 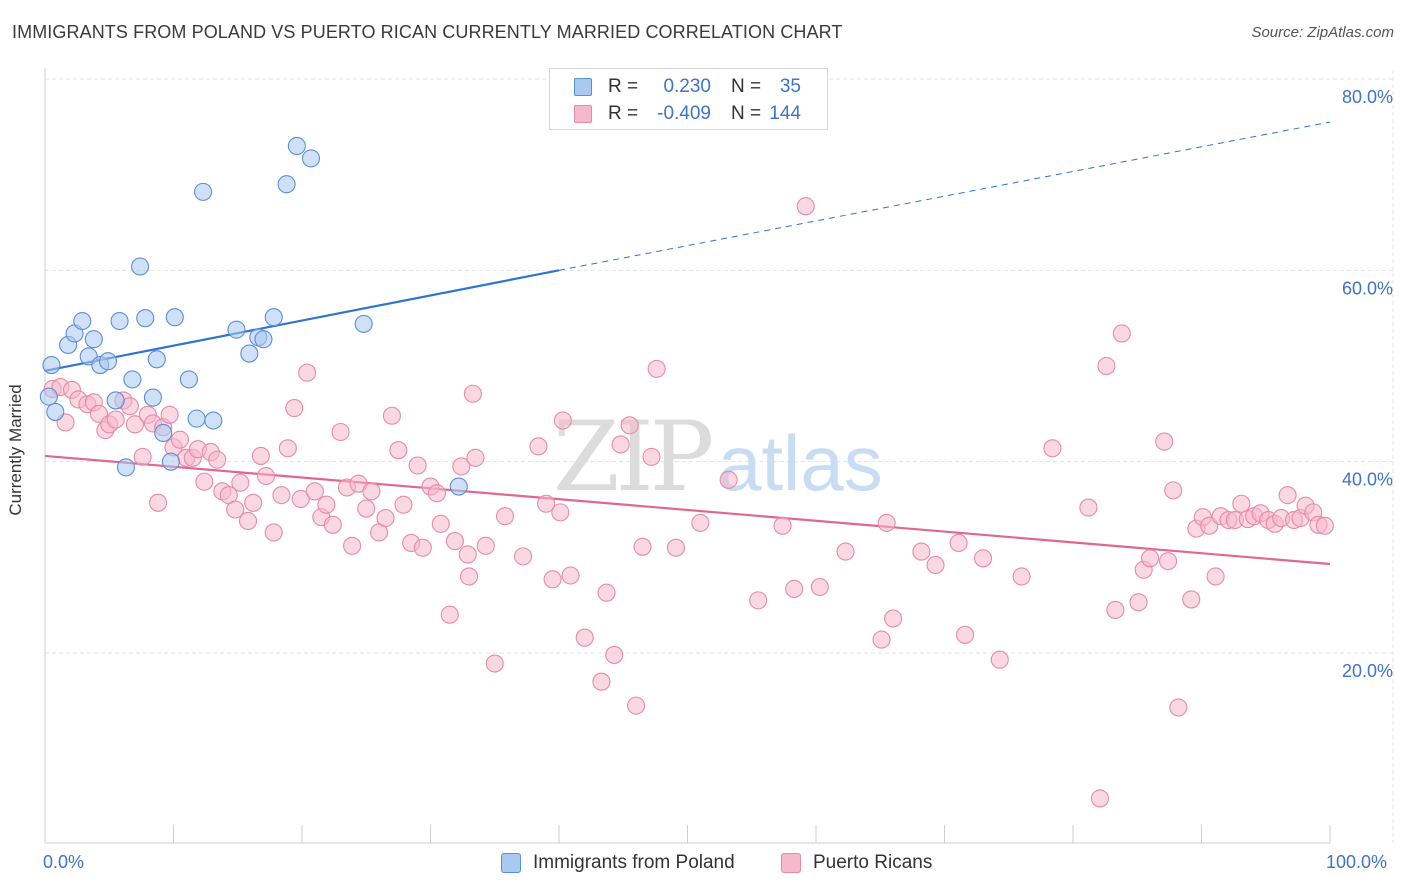 I want to click on n-value: 35, so click(x=790, y=86).